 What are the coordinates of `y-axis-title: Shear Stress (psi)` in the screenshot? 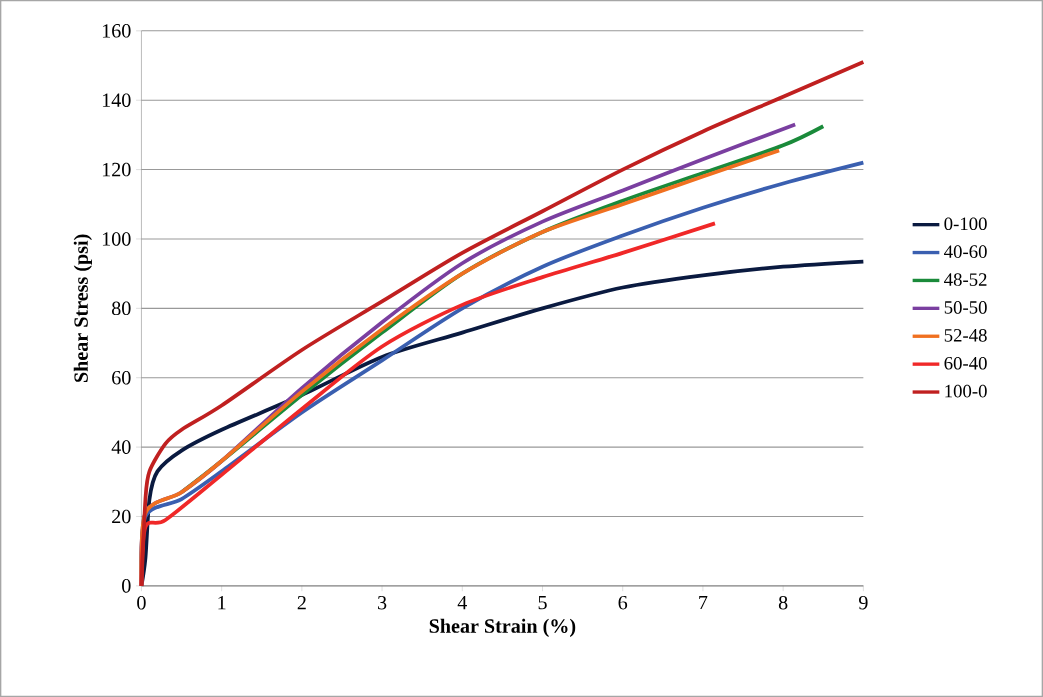 It's located at (82, 308).